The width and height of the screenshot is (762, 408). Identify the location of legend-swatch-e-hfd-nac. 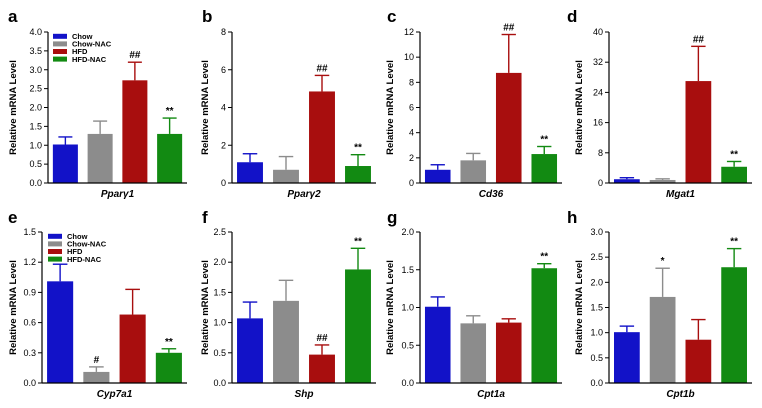
(55, 259).